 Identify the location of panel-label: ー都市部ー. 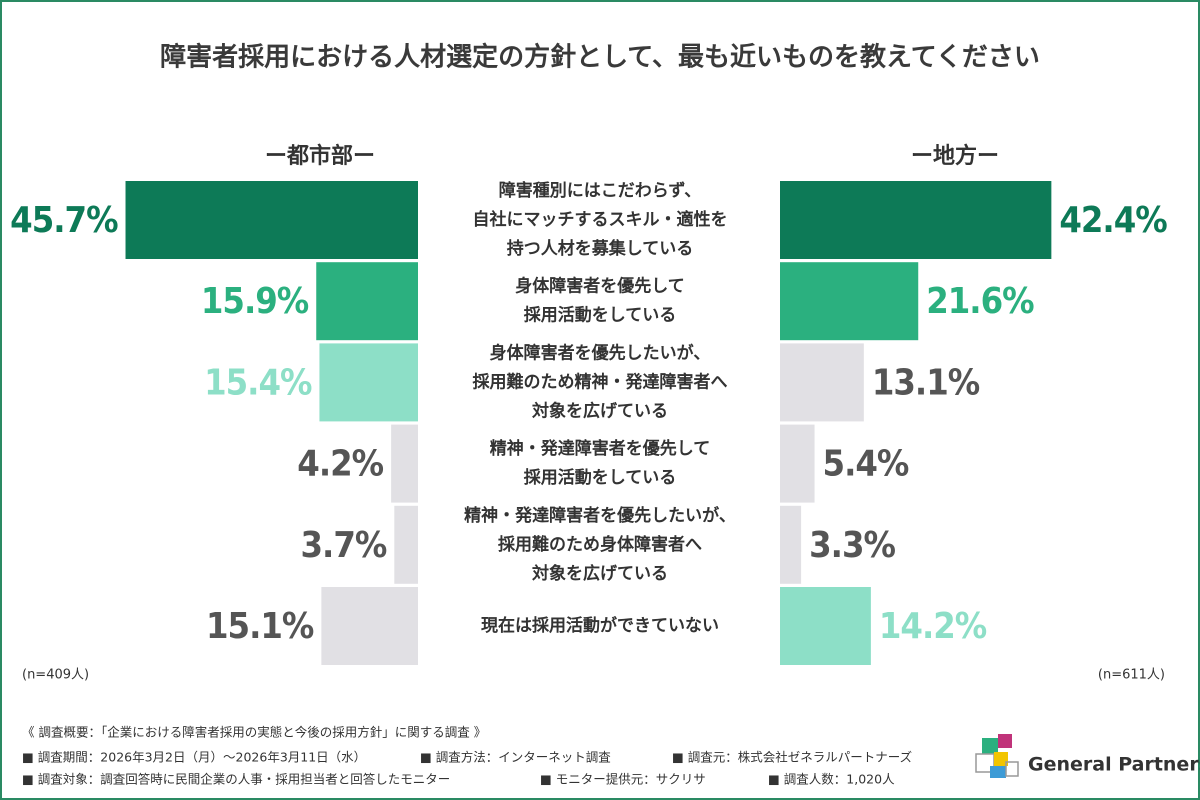
(320, 156).